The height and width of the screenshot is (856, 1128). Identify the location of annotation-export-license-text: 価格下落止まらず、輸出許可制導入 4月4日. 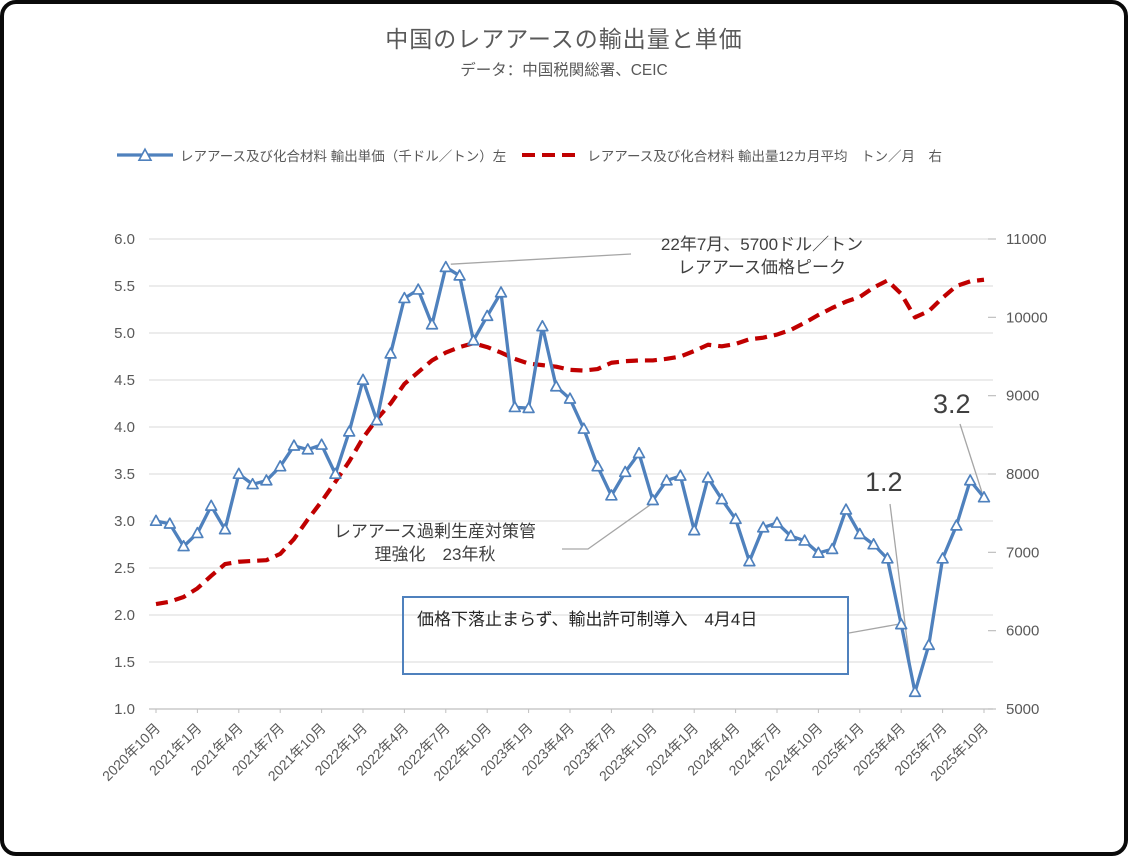
(587, 619).